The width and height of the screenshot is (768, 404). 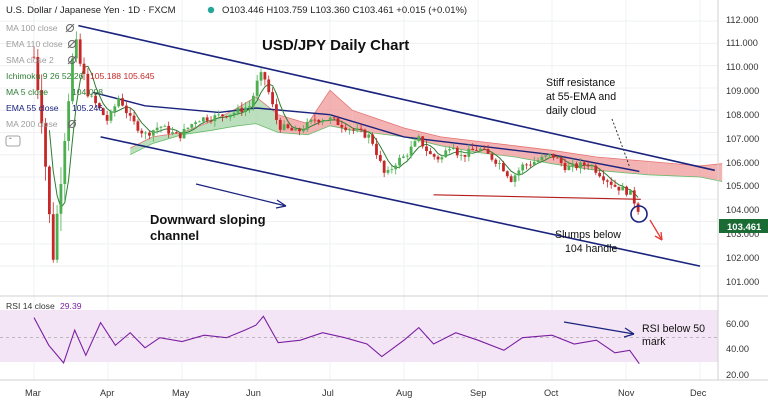 What do you see at coordinates (581, 97) in the screenshot?
I see `annotation-text: at 55-EMA and` at bounding box center [581, 97].